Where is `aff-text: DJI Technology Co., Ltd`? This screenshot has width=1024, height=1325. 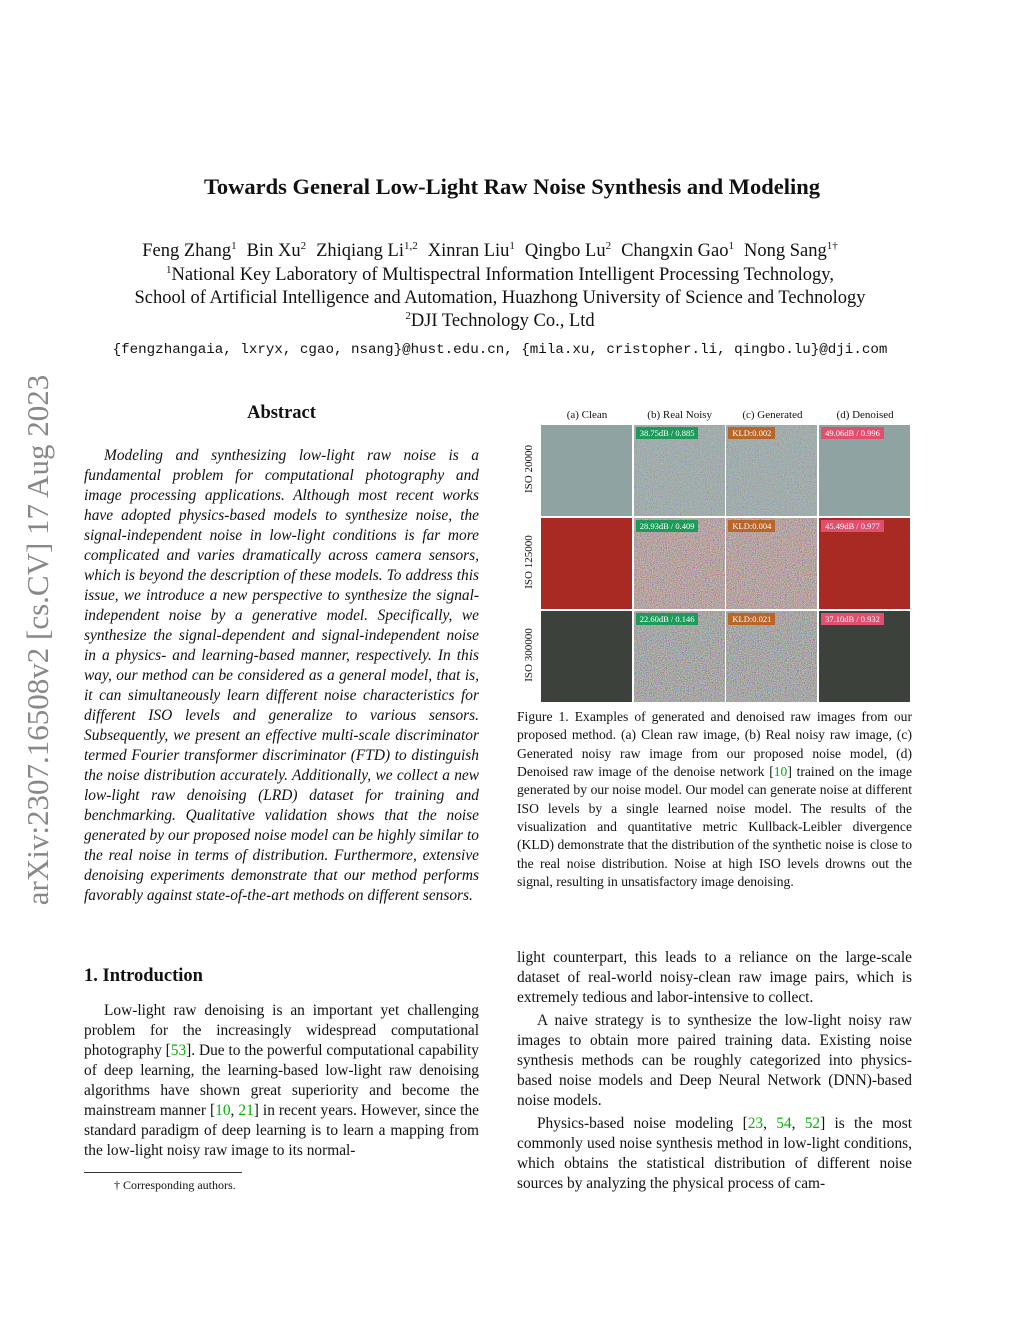 aff-text: DJI Technology Co., Ltd is located at coordinates (502, 321).